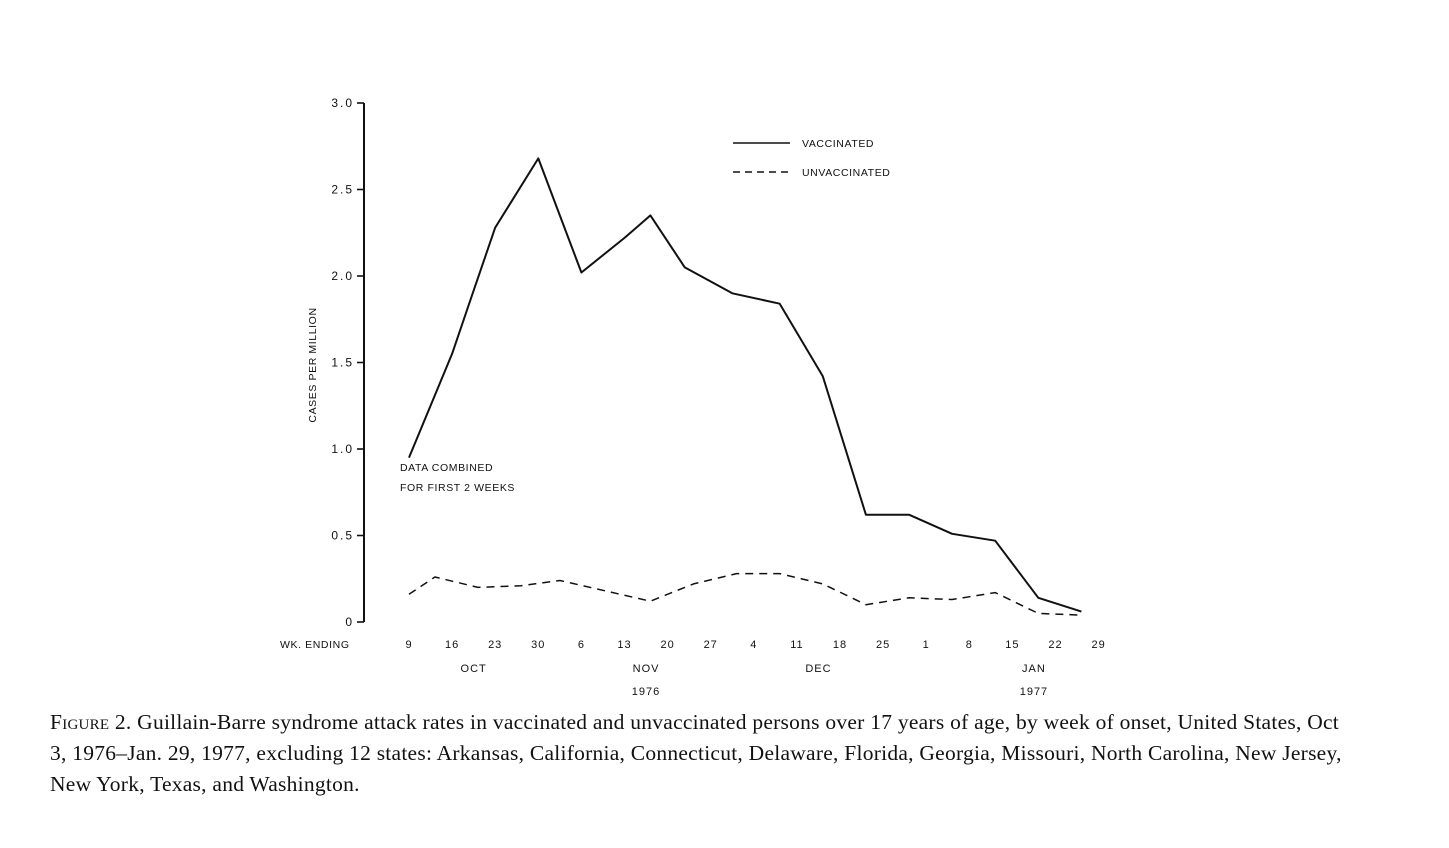 The height and width of the screenshot is (848, 1449). What do you see at coordinates (840, 645) in the screenshot?
I see `x-tick-label: 18` at bounding box center [840, 645].